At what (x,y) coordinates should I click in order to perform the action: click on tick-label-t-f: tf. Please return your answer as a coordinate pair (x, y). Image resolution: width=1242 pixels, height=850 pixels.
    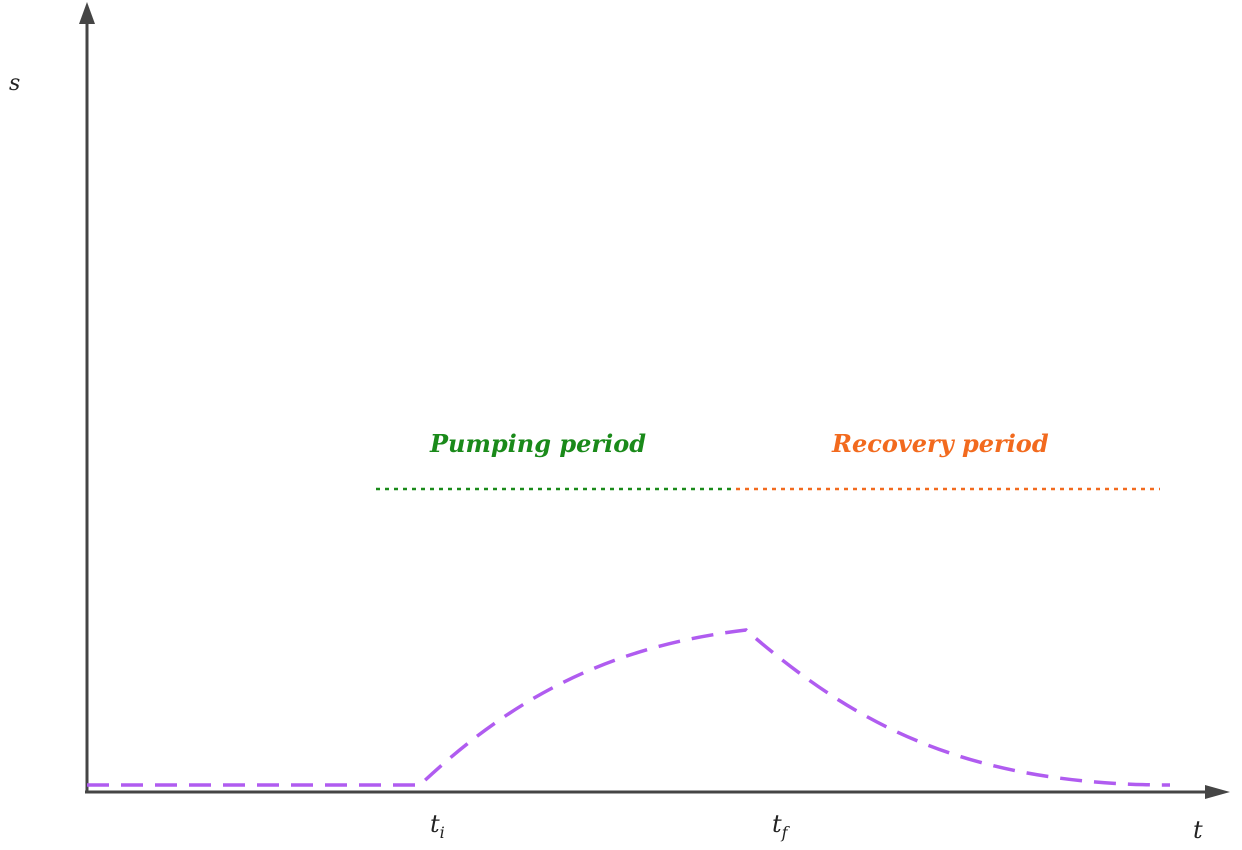
    Looking at the image, I should click on (781, 826).